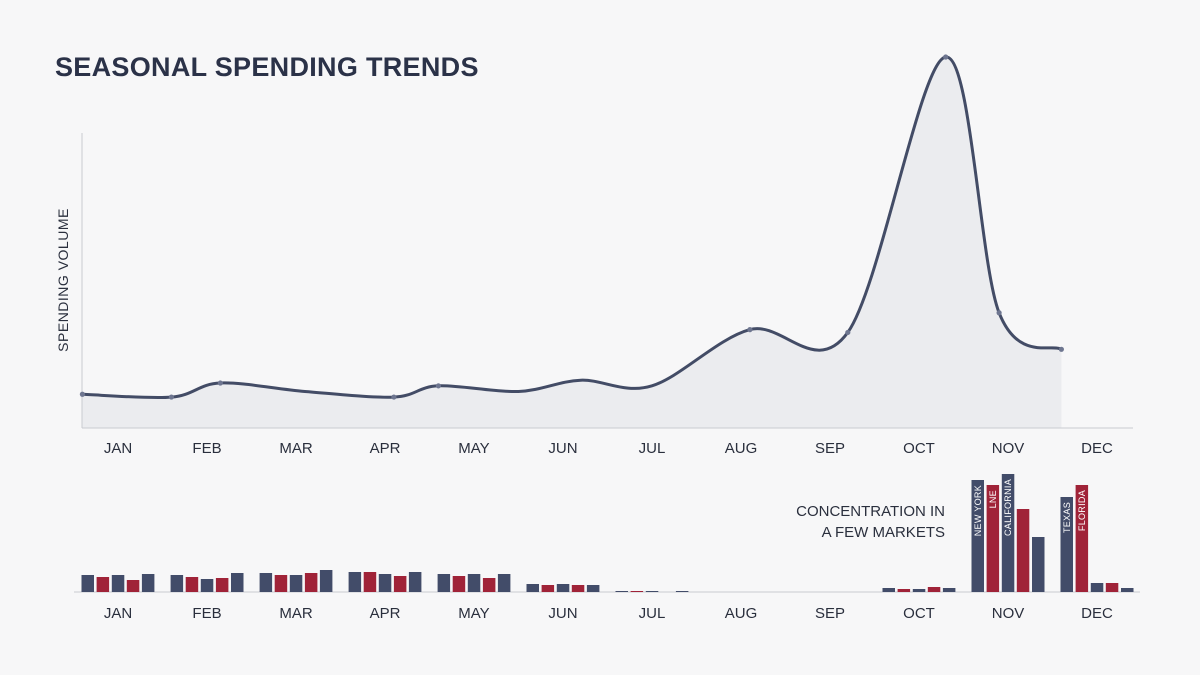 Image resolution: width=1200 pixels, height=675 pixels. I want to click on x-tick-bottom-mar: MAR, so click(296, 613).